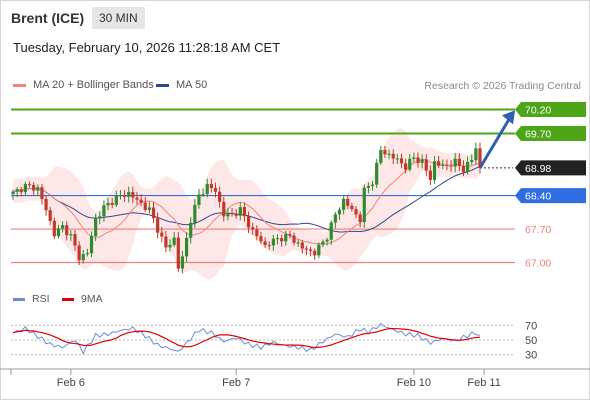  Describe the element at coordinates (538, 197) in the screenshot. I see `level-label-68-40: 68.40` at that location.